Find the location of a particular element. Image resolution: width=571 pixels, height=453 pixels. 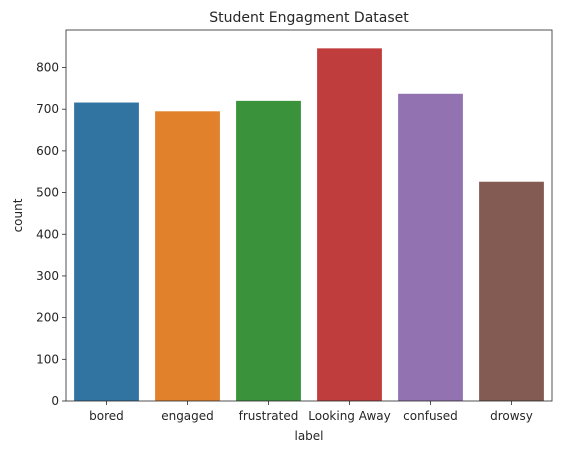

y-tick-label: 800 is located at coordinates (47, 68).